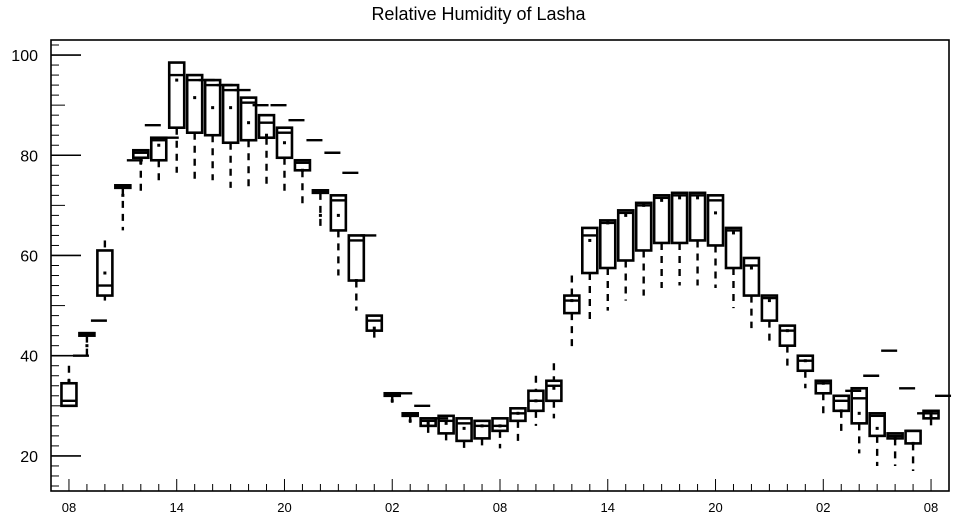  I want to click on y-tick-label: 100, so click(24, 56).